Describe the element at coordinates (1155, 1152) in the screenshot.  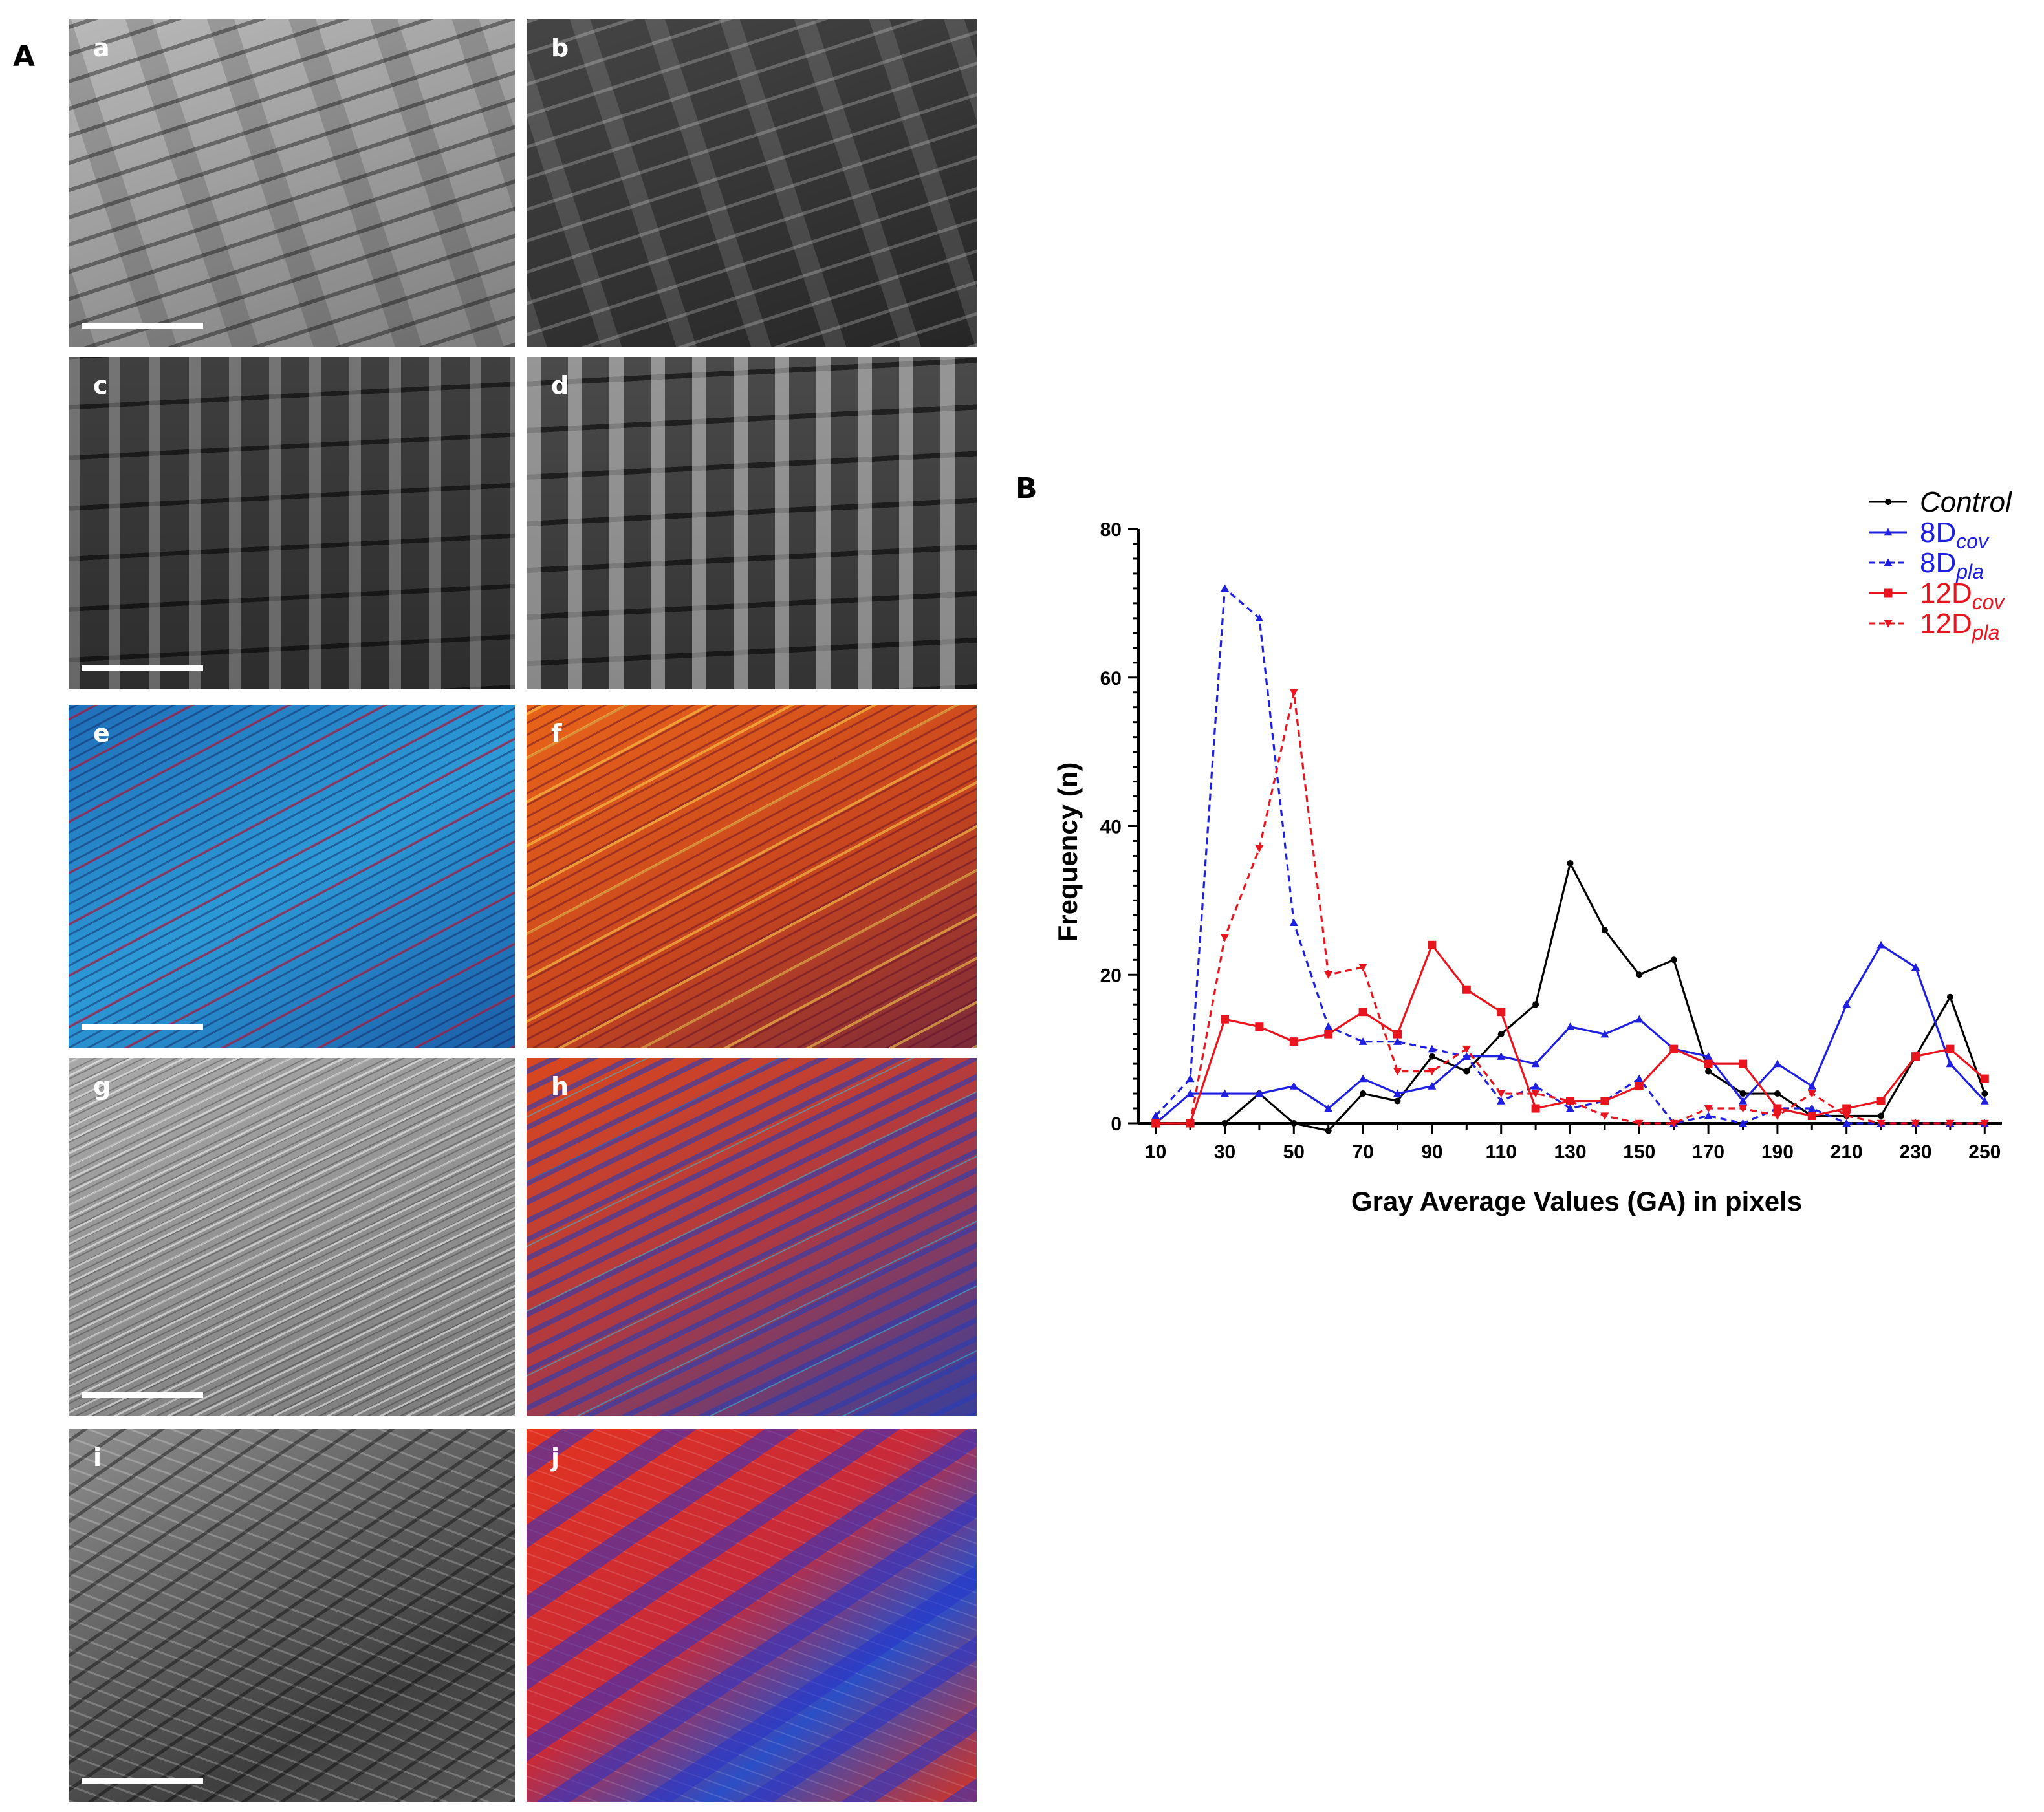
I see `x-tick-label: 10` at that location.